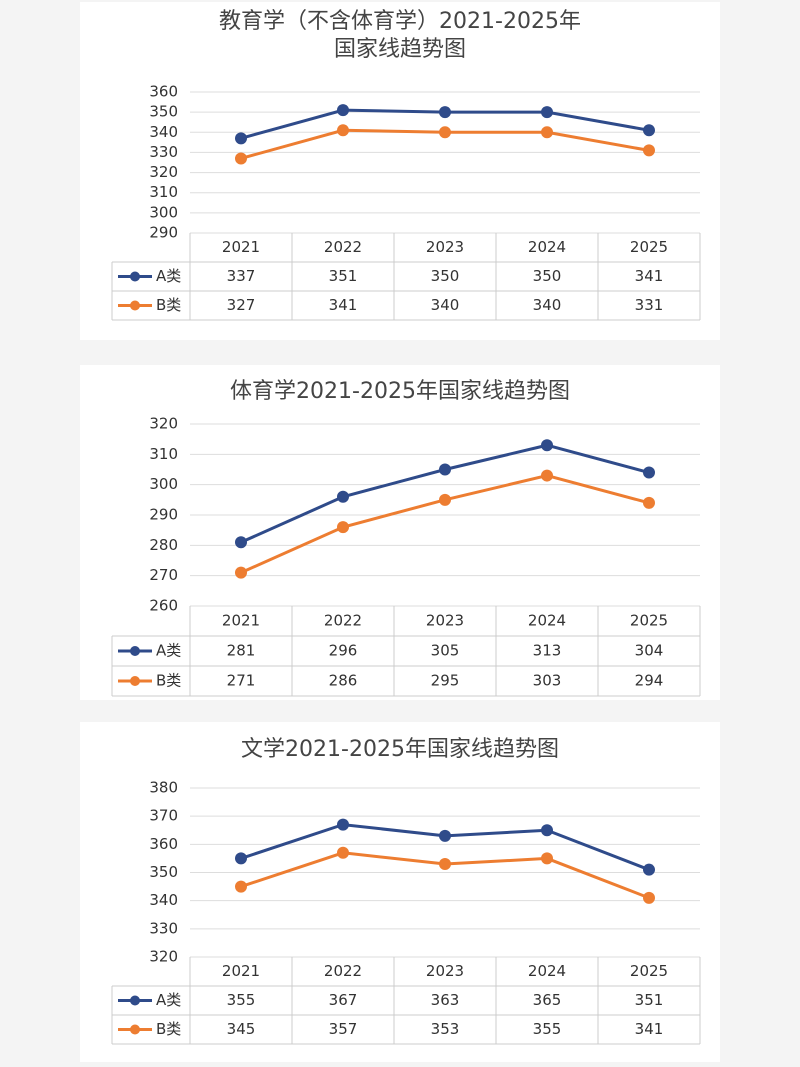 This screenshot has width=800, height=1067. Describe the element at coordinates (649, 305) in the screenshot. I see `table-value: 331` at that location.